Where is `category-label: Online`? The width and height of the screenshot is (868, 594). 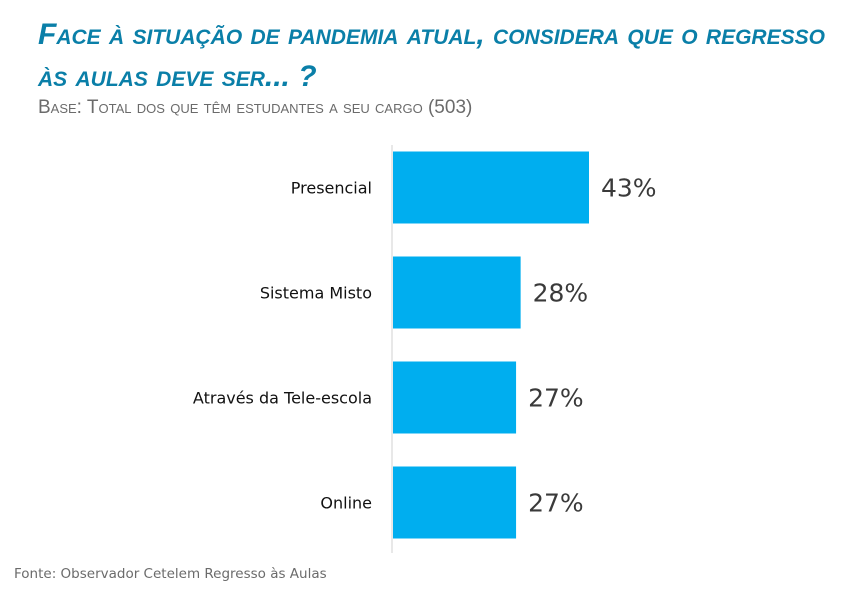
category-label: Online is located at coordinates (346, 503).